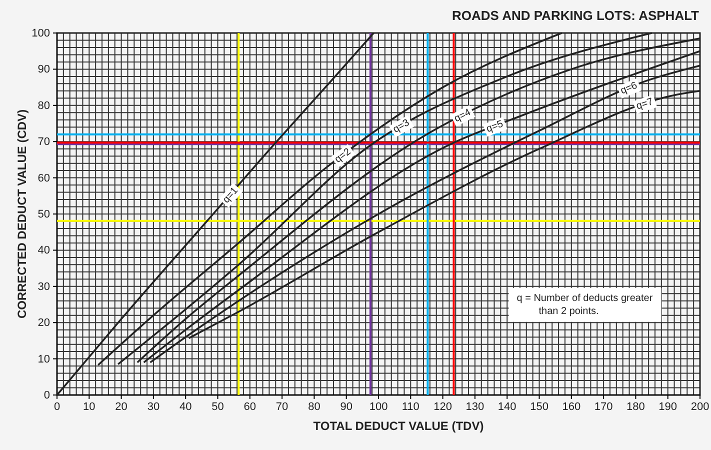 The height and width of the screenshot is (450, 711). I want to click on x-tick-label: 140, so click(507, 406).